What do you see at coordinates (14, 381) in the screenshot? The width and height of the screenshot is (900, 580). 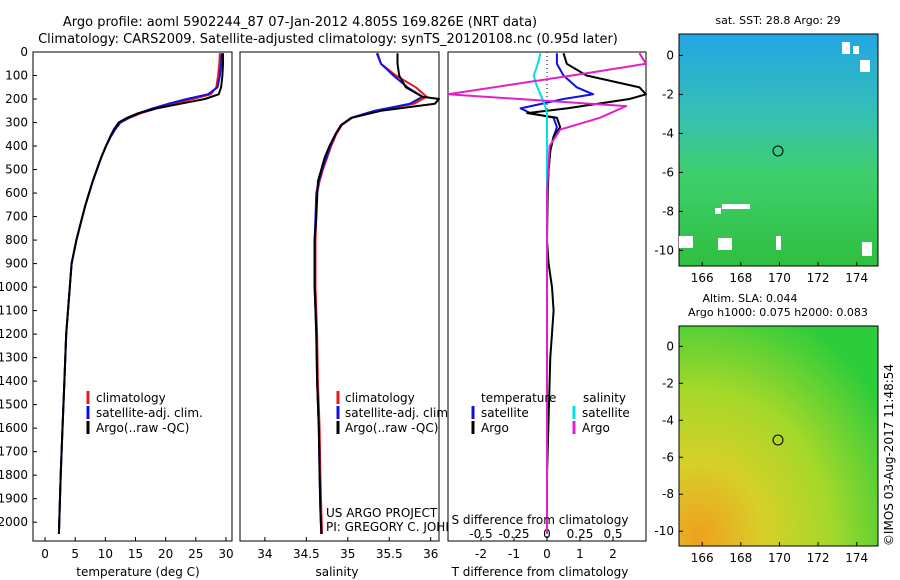 I see `depth-tick-label: 1400` at bounding box center [14, 381].